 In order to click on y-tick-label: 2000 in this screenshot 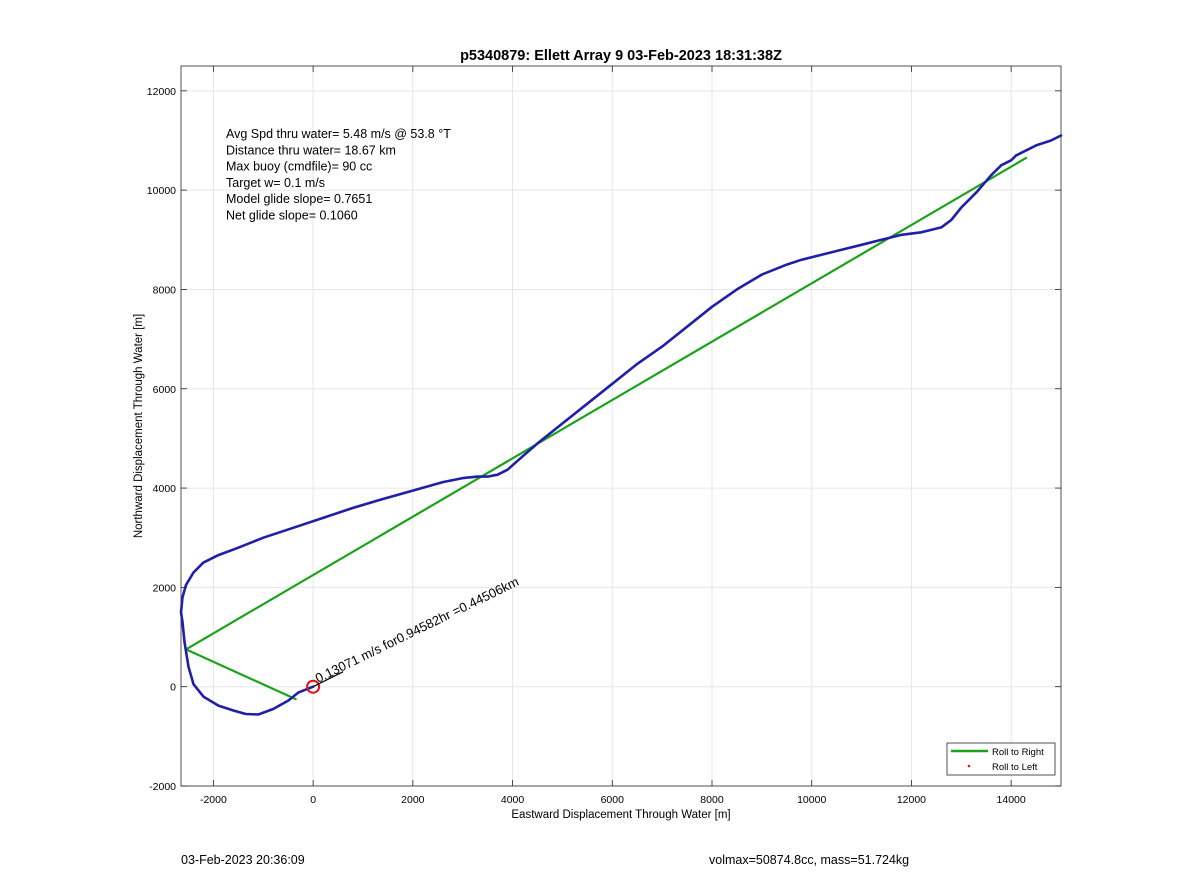, I will do `click(165, 588)`.